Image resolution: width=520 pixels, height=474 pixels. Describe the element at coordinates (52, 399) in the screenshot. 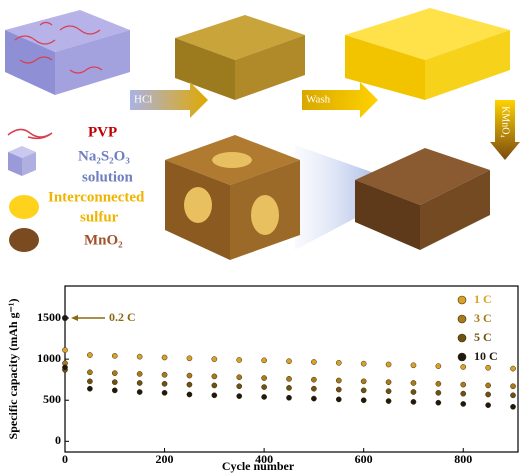

I see `y-tick-label: 500` at that location.